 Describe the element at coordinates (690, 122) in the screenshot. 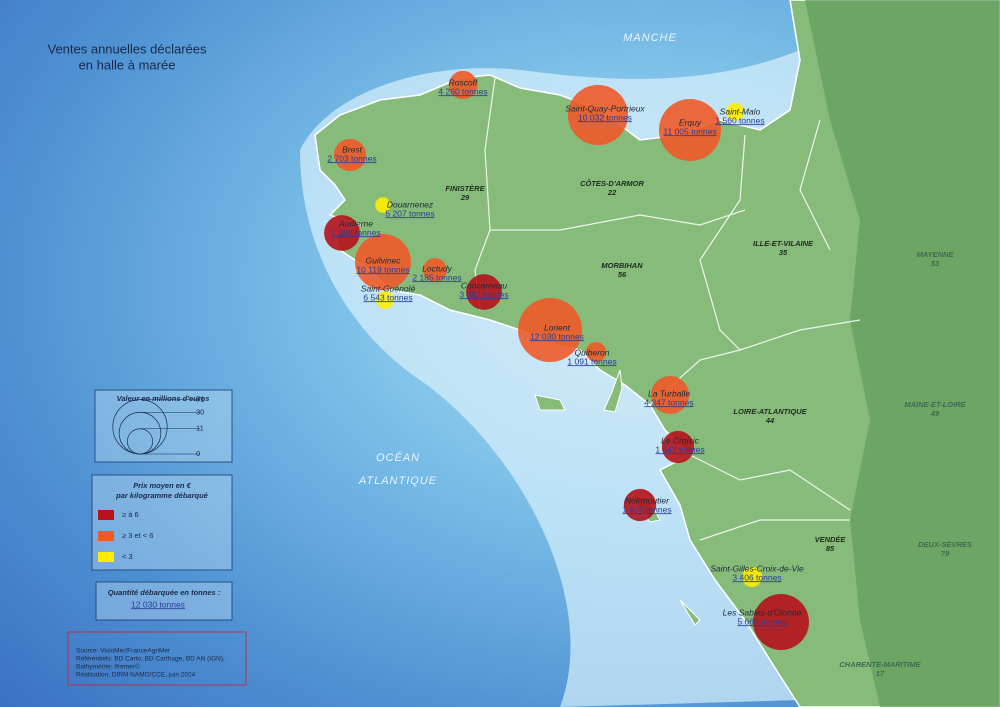

I see `port-name: Erquy` at that location.